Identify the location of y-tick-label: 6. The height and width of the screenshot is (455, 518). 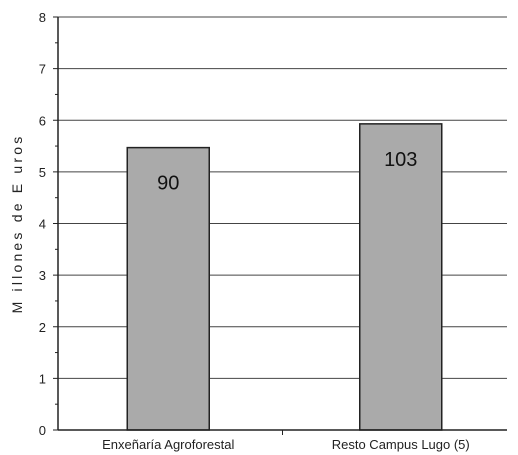
(42, 120).